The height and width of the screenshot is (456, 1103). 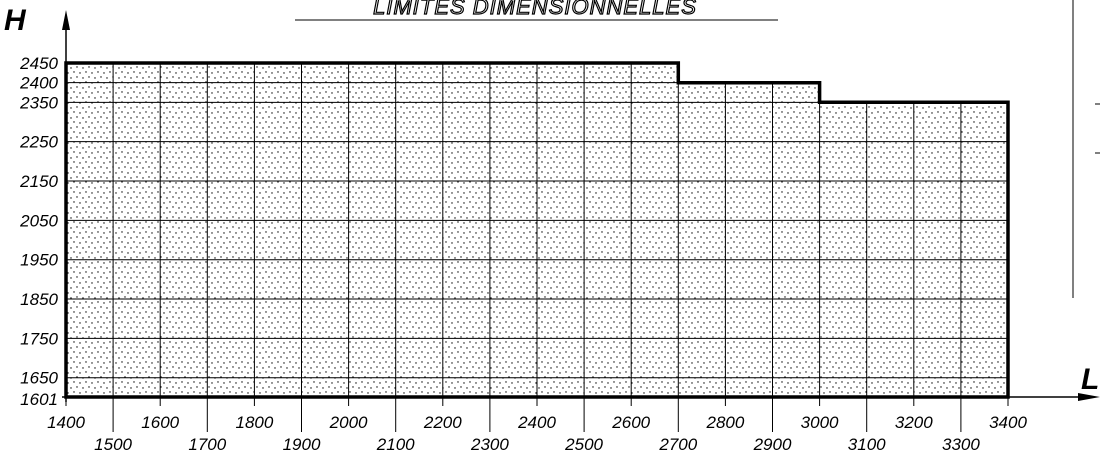 I want to click on x-tick-label: 1400, so click(x=66, y=422).